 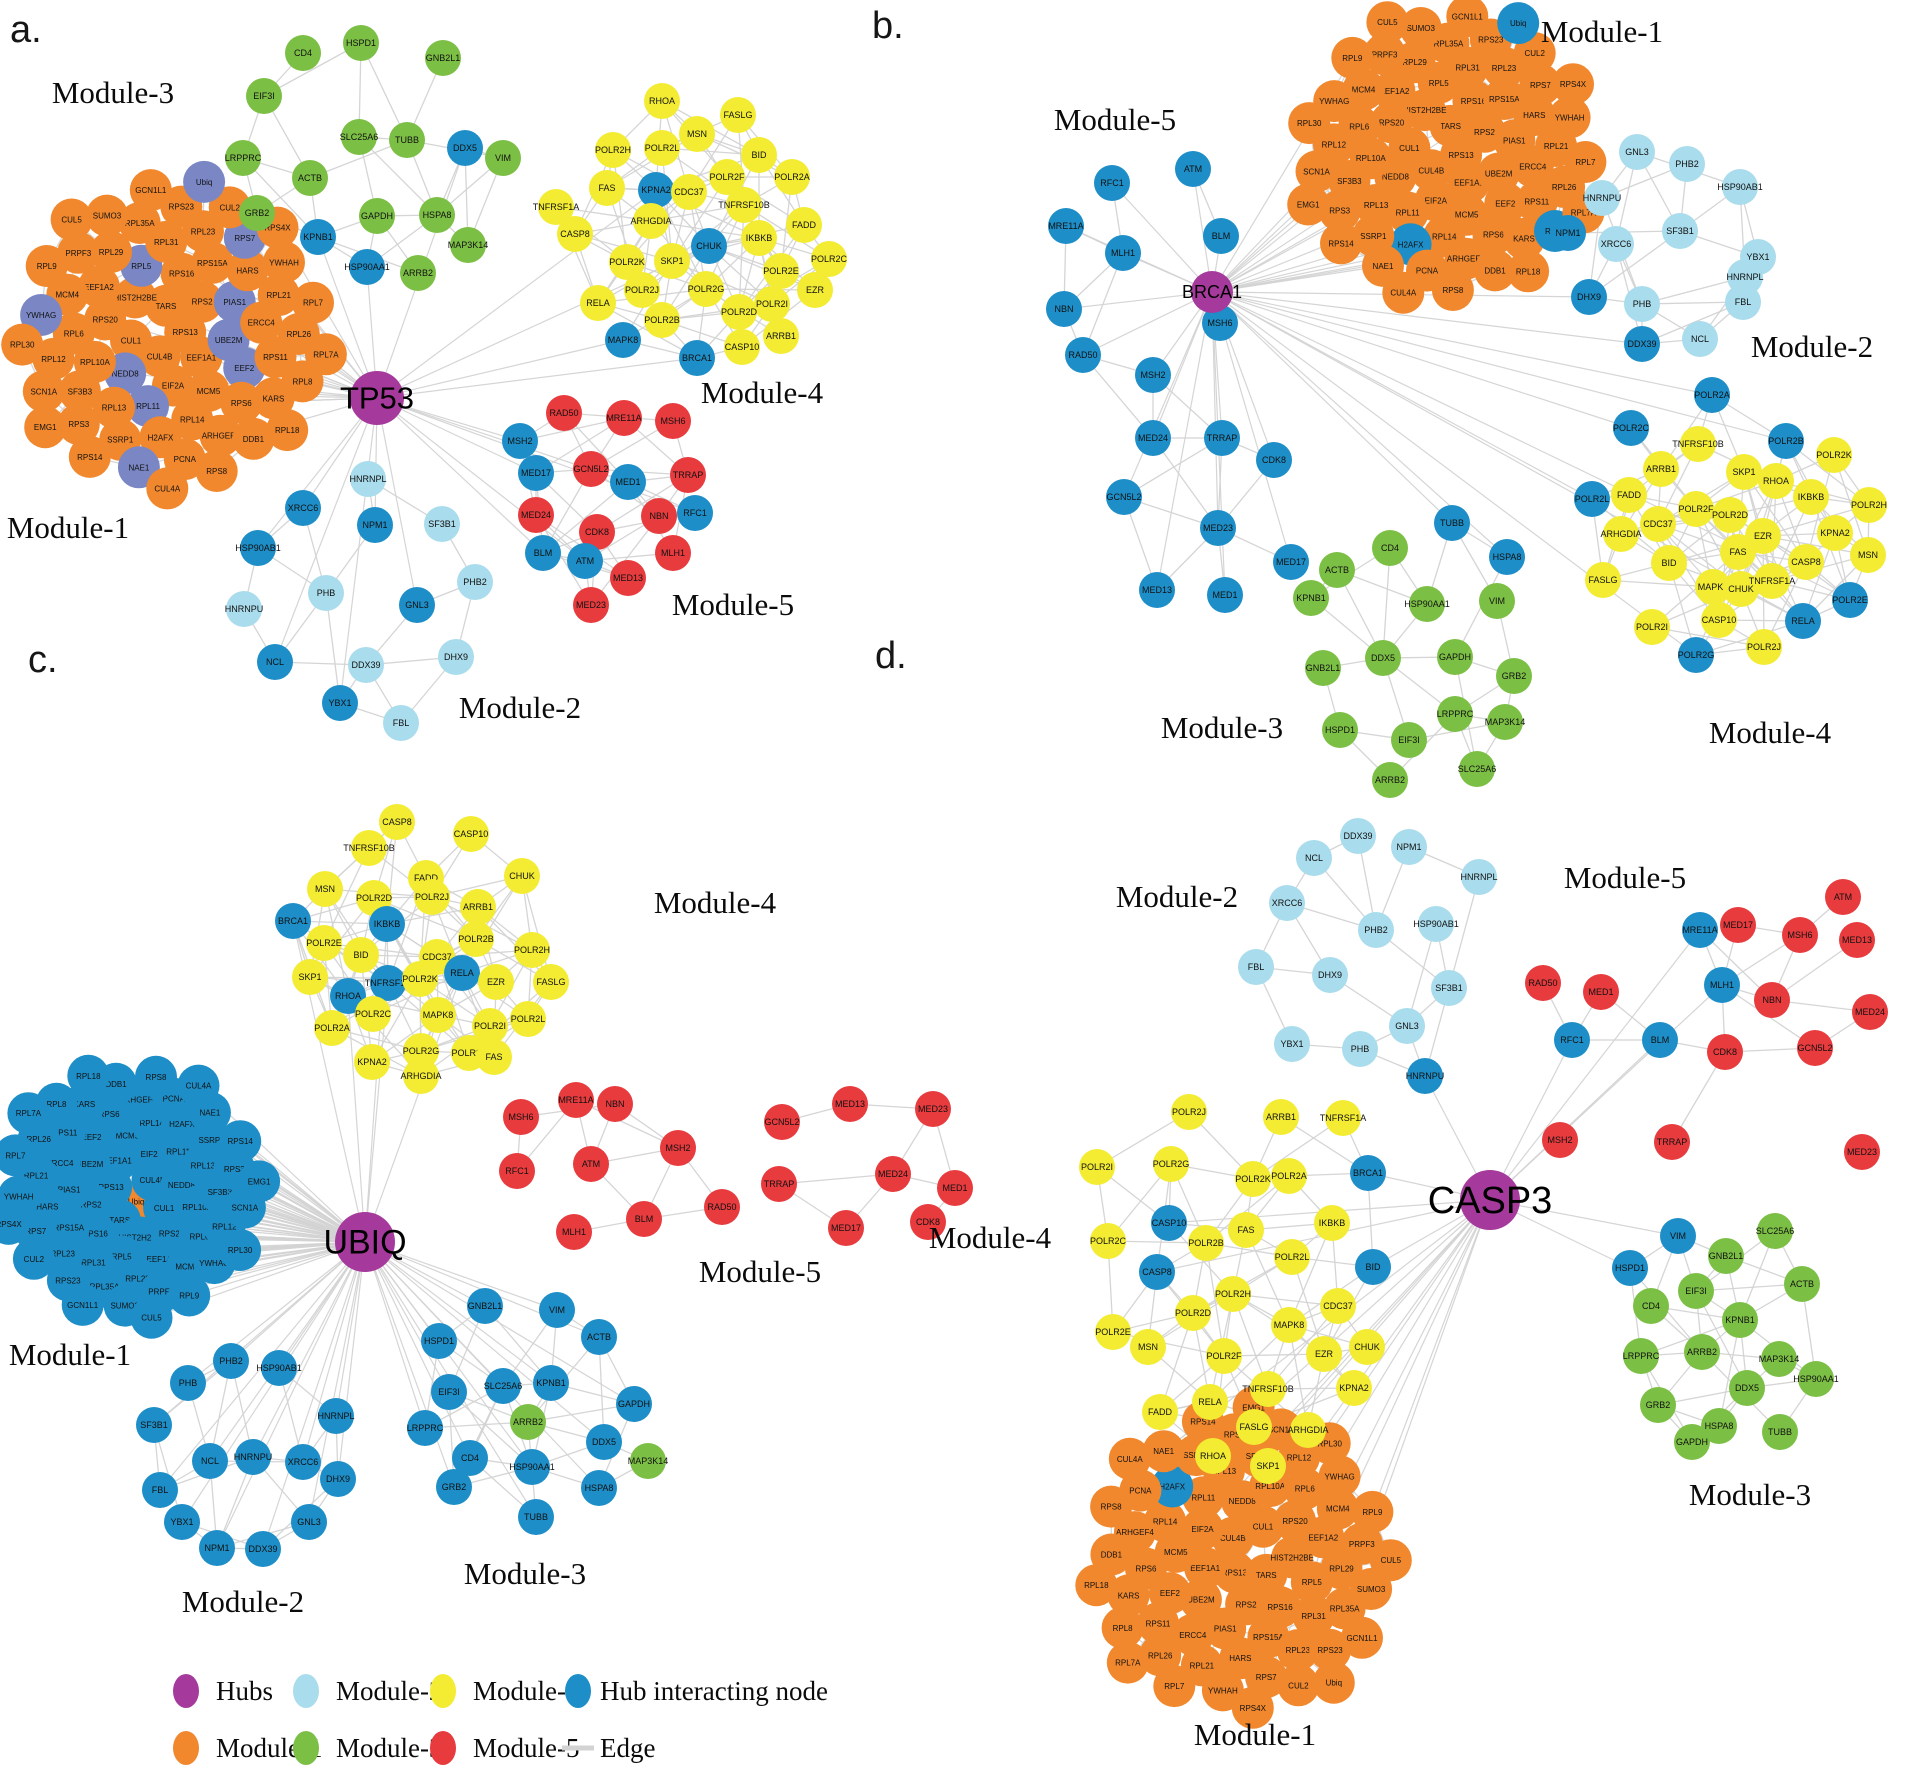 What do you see at coordinates (528, 1019) in the screenshot?
I see `node-POLR2L` at bounding box center [528, 1019].